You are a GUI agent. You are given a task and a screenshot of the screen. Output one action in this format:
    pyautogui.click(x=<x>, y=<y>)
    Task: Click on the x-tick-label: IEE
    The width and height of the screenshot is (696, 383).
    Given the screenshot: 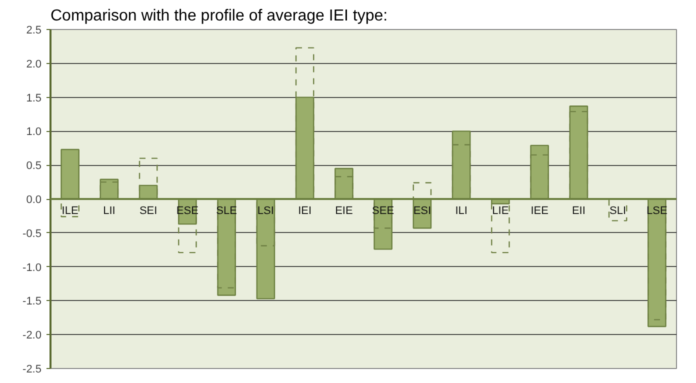 What is the action you would take?
    pyautogui.click(x=539, y=211)
    